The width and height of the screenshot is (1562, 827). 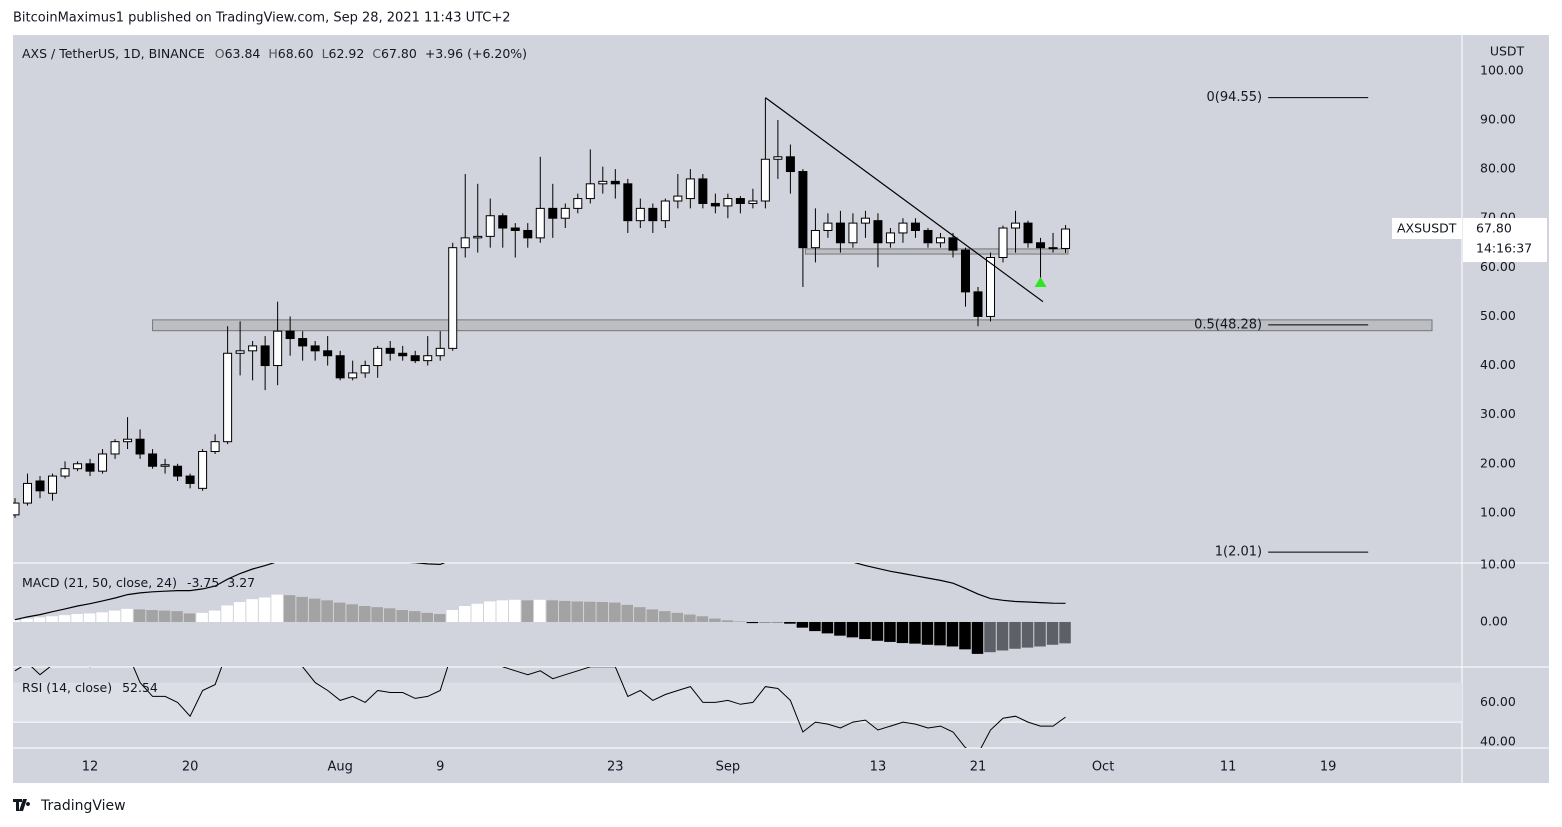 I want to click on y-tick-label: 30.00, so click(x=1498, y=413).